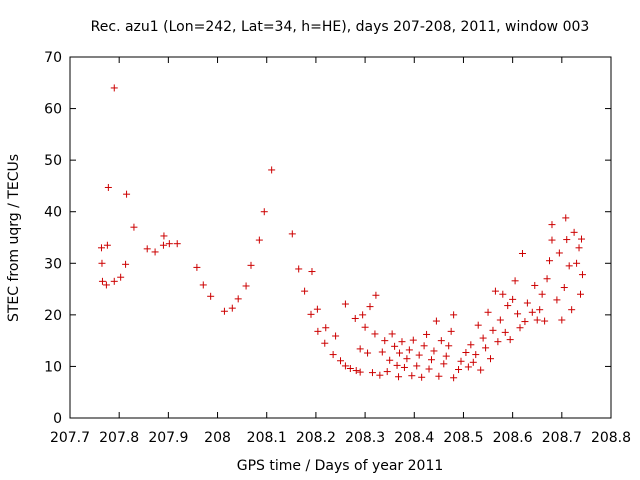 The width and height of the screenshot is (640, 480). I want to click on y-tick-label: 70, so click(53, 58).